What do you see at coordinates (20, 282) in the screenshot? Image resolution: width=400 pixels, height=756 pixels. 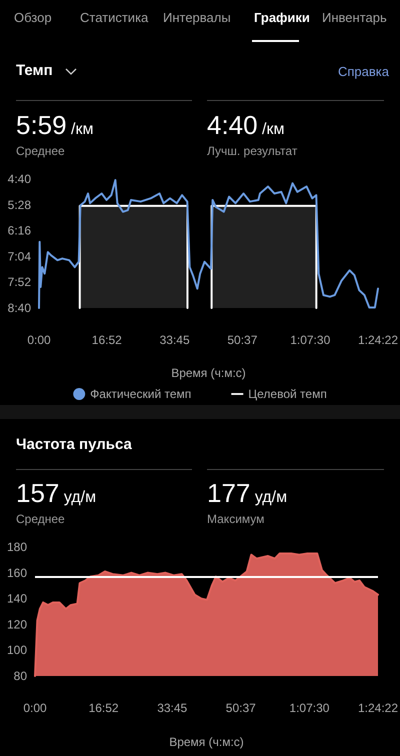 I see `y-tick-label: 7:52` at bounding box center [20, 282].